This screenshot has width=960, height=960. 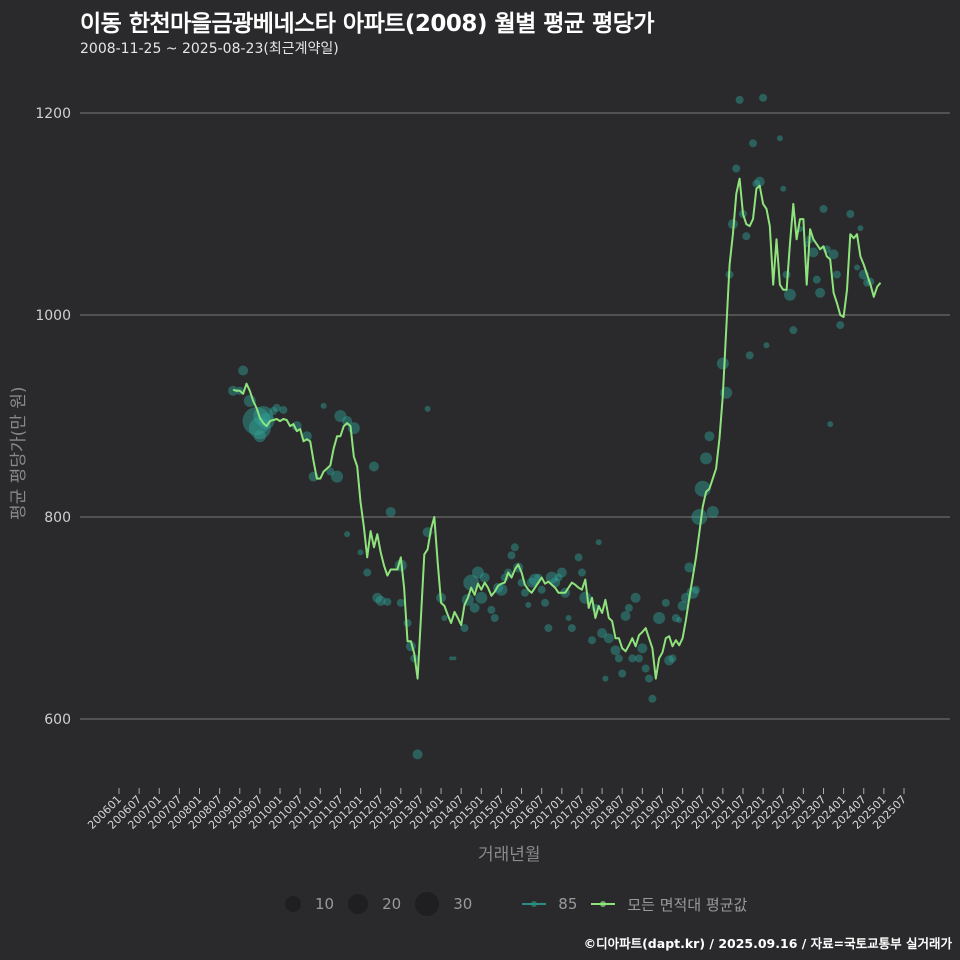 I want to click on y-axis-ticks: 600 800 1000 1200, so click(x=53, y=417).